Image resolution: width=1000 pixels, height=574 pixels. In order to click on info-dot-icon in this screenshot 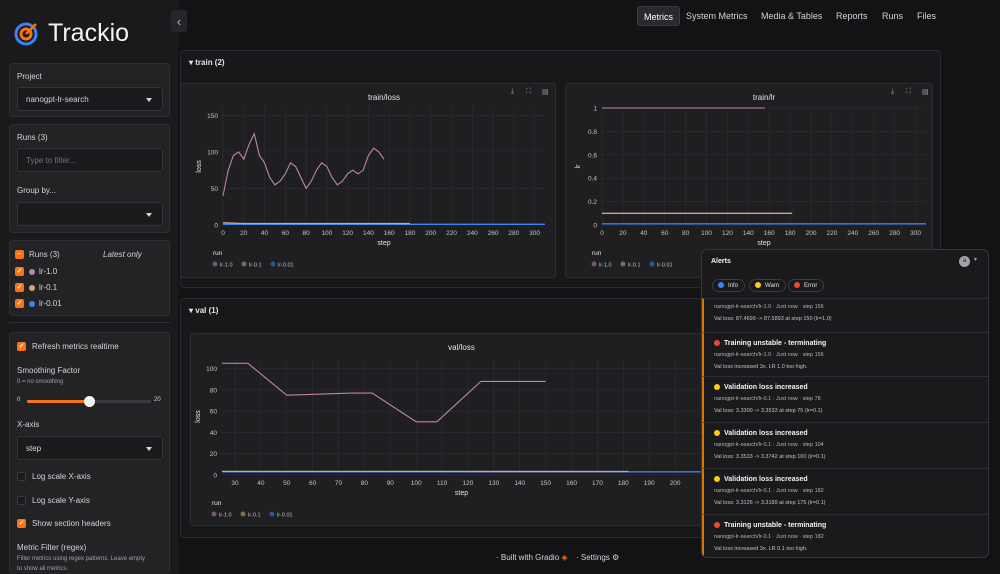, I will do `click(721, 285)`.